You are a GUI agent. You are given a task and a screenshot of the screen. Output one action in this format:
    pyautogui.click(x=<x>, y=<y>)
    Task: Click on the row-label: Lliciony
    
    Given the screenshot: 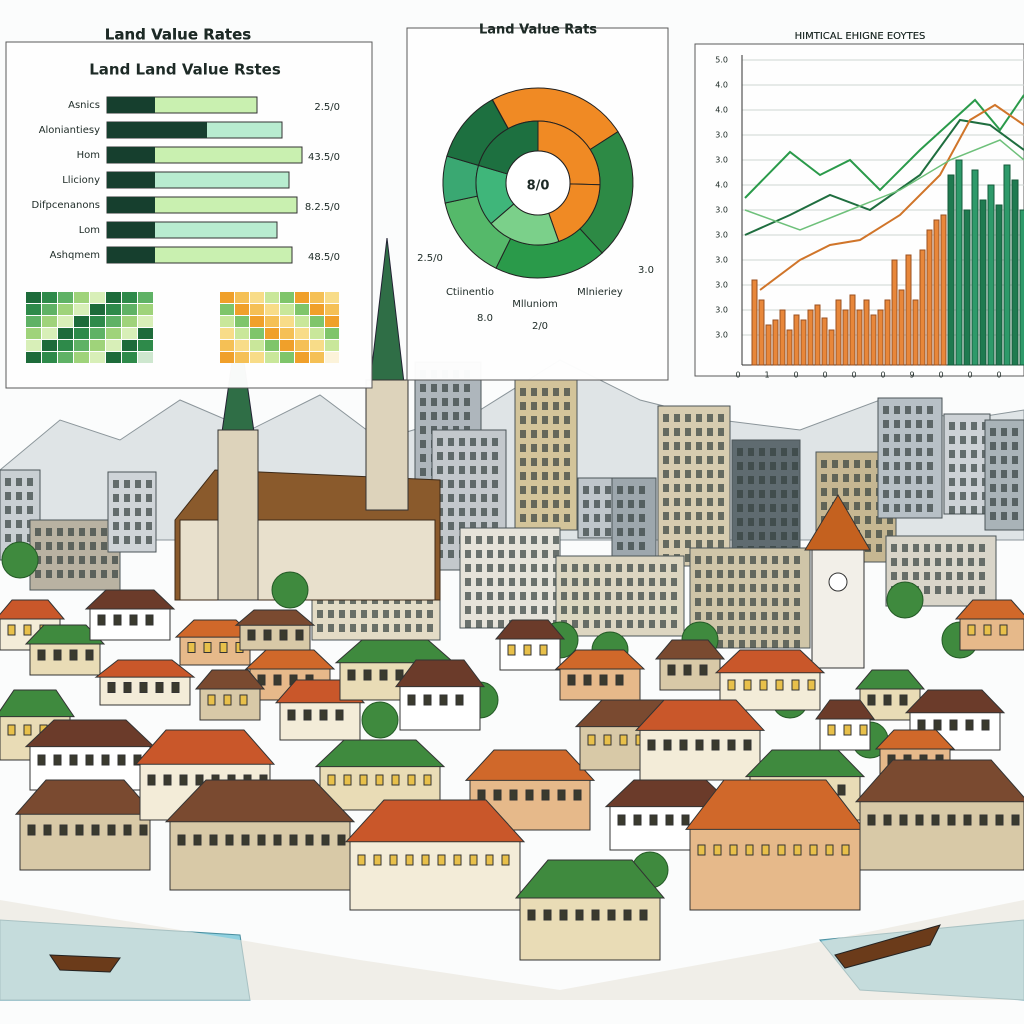 What is the action you would take?
    pyautogui.click(x=81, y=180)
    